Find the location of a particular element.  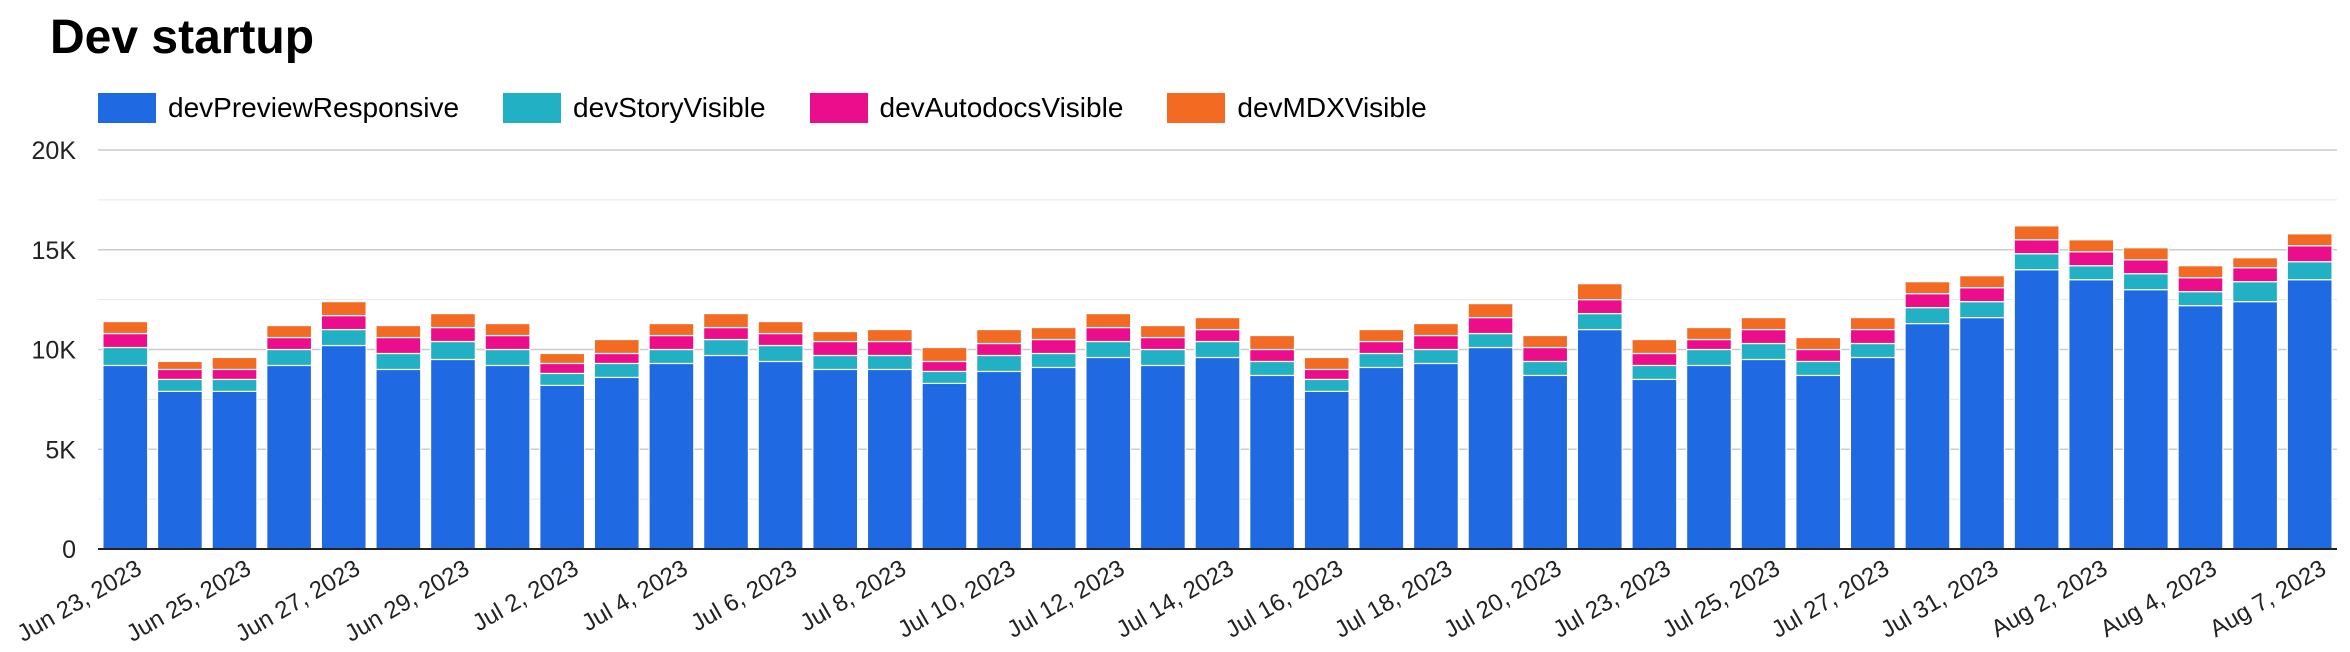

legend-swatch-devmdxvisible is located at coordinates (1196, 108).